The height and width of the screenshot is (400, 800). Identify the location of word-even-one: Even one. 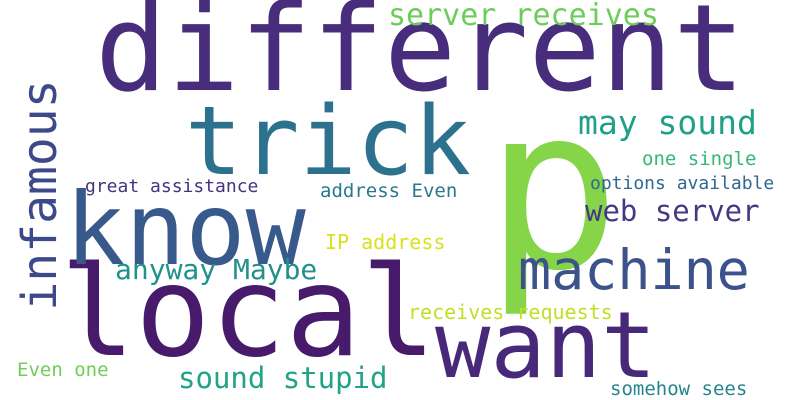
(63, 370).